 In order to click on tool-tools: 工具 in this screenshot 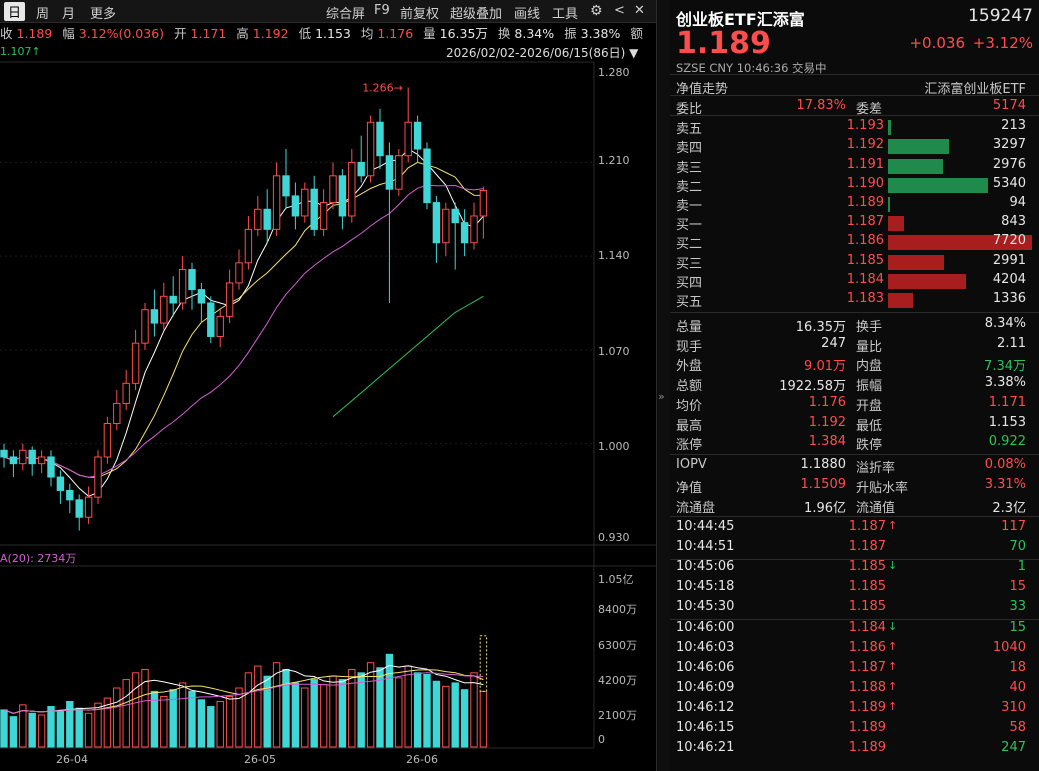, I will do `click(565, 14)`.